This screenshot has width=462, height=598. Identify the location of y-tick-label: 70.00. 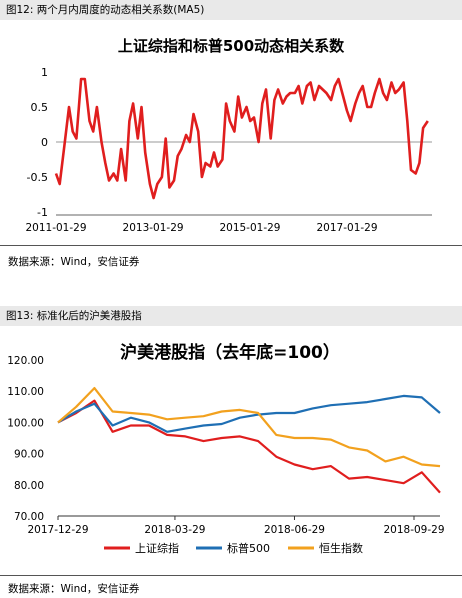
(29, 517).